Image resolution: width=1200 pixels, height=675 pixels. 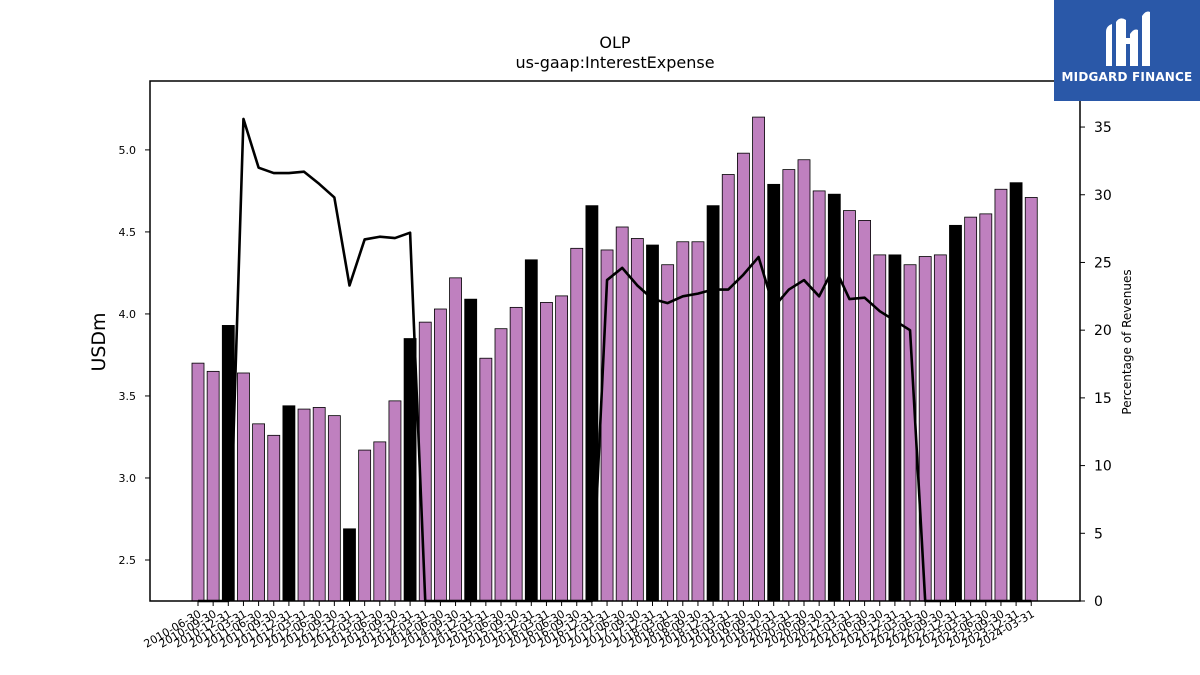 What do you see at coordinates (1127, 341) in the screenshot?
I see `y-axis-label-right: Percentage of Revenues` at bounding box center [1127, 341].